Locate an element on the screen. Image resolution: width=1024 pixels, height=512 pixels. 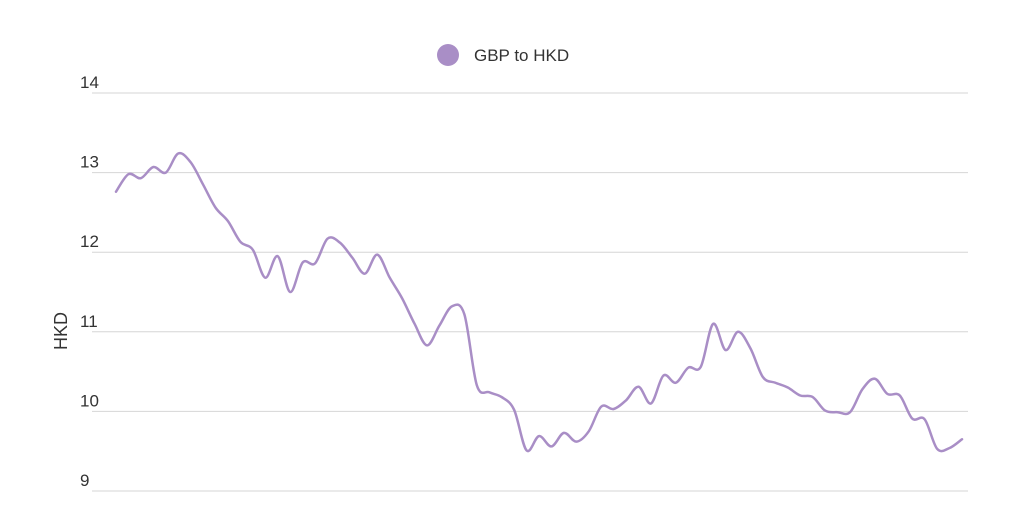
y-axis-ticks: 9 10 11 12 13 14 is located at coordinates (89, 281).